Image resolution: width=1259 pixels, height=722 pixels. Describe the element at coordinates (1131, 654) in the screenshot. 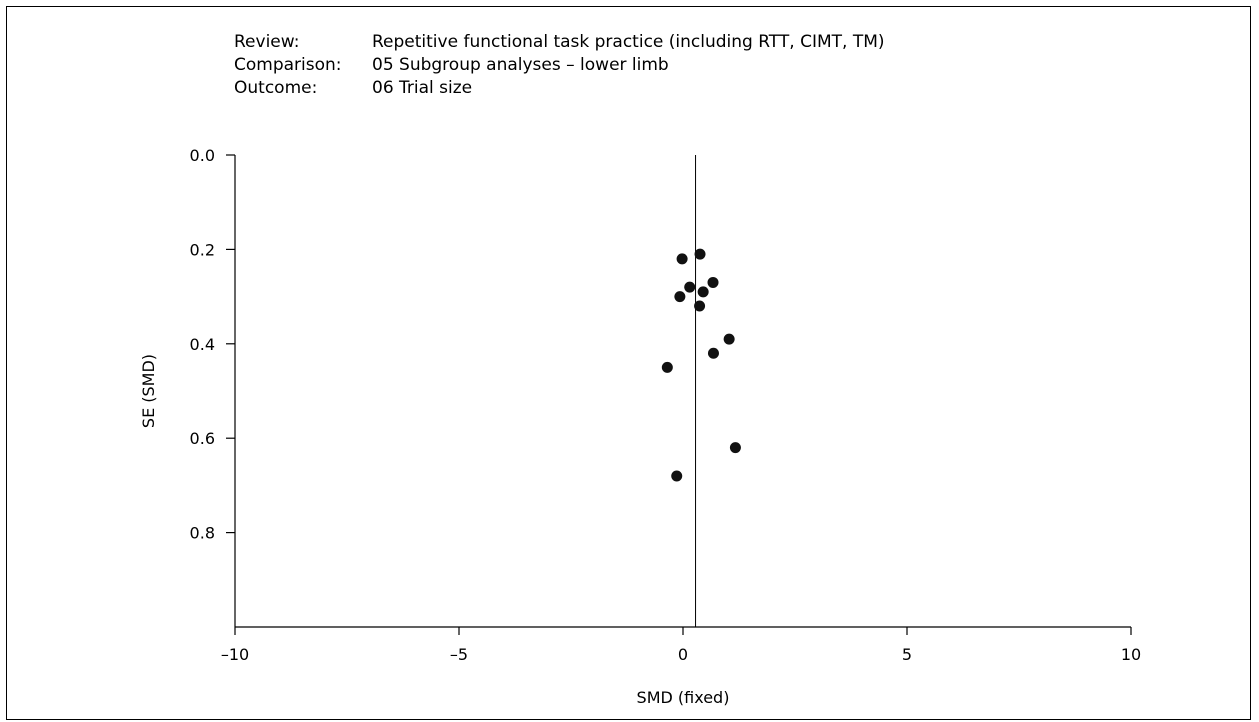

I see `x-tick-label: 10` at that location.